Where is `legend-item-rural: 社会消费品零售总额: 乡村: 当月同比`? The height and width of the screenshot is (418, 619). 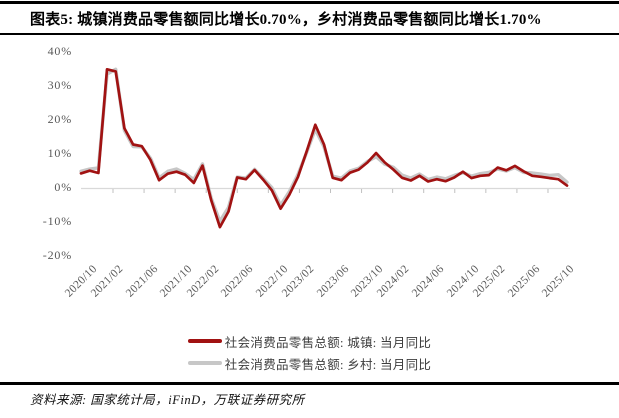 legend-item-rural: 社会消费品零售总额: 乡村: 当月同比 is located at coordinates (309, 363).